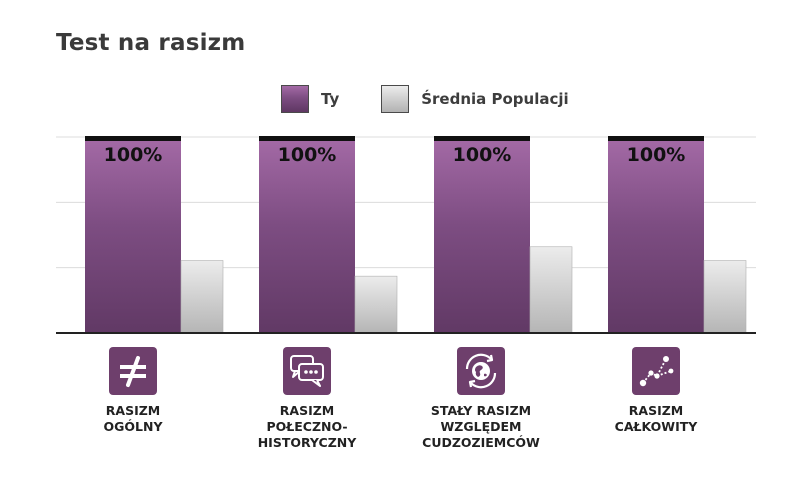 This screenshot has height=480, width=811. Describe the element at coordinates (307, 426) in the screenshot. I see `category-label-socio-historical-racism: RASIZM POŁECZNO- HISTORYCZNY` at that location.